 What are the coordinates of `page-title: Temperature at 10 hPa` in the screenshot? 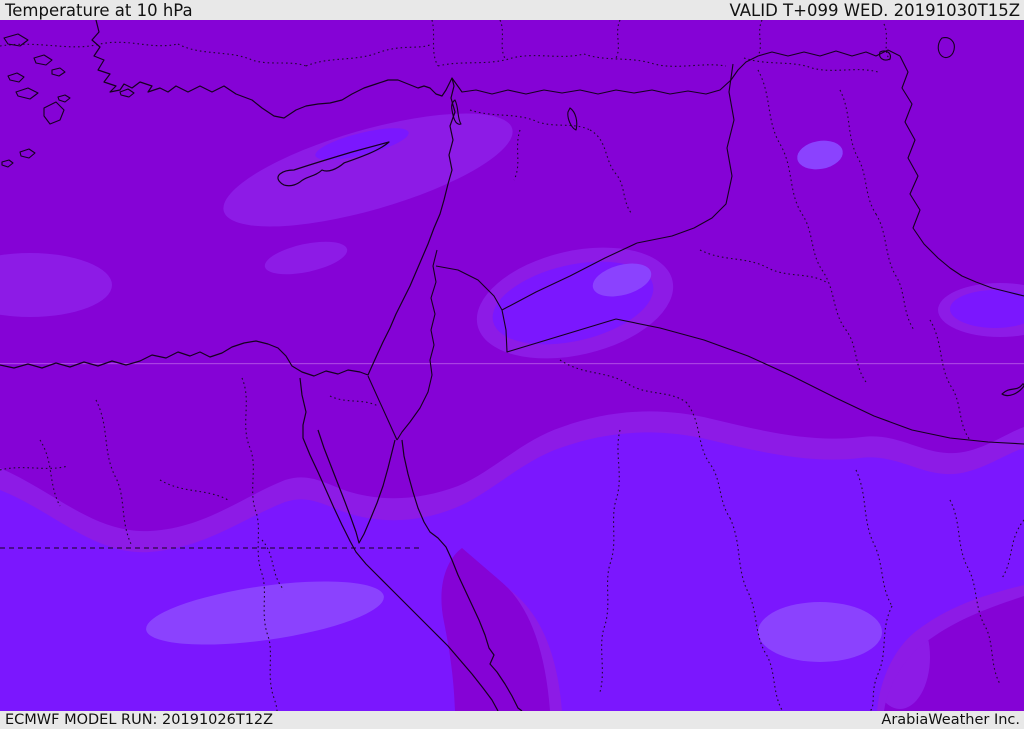 It's located at (99, 10).